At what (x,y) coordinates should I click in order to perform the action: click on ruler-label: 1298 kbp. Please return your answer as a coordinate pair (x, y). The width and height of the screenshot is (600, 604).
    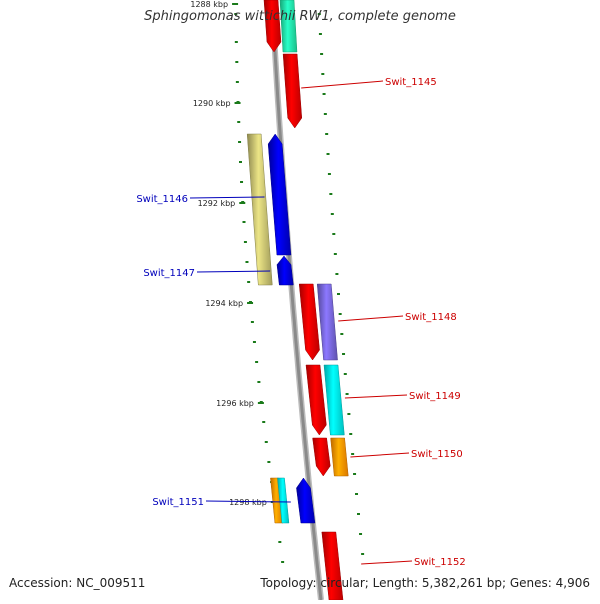
    Looking at the image, I should click on (248, 502).